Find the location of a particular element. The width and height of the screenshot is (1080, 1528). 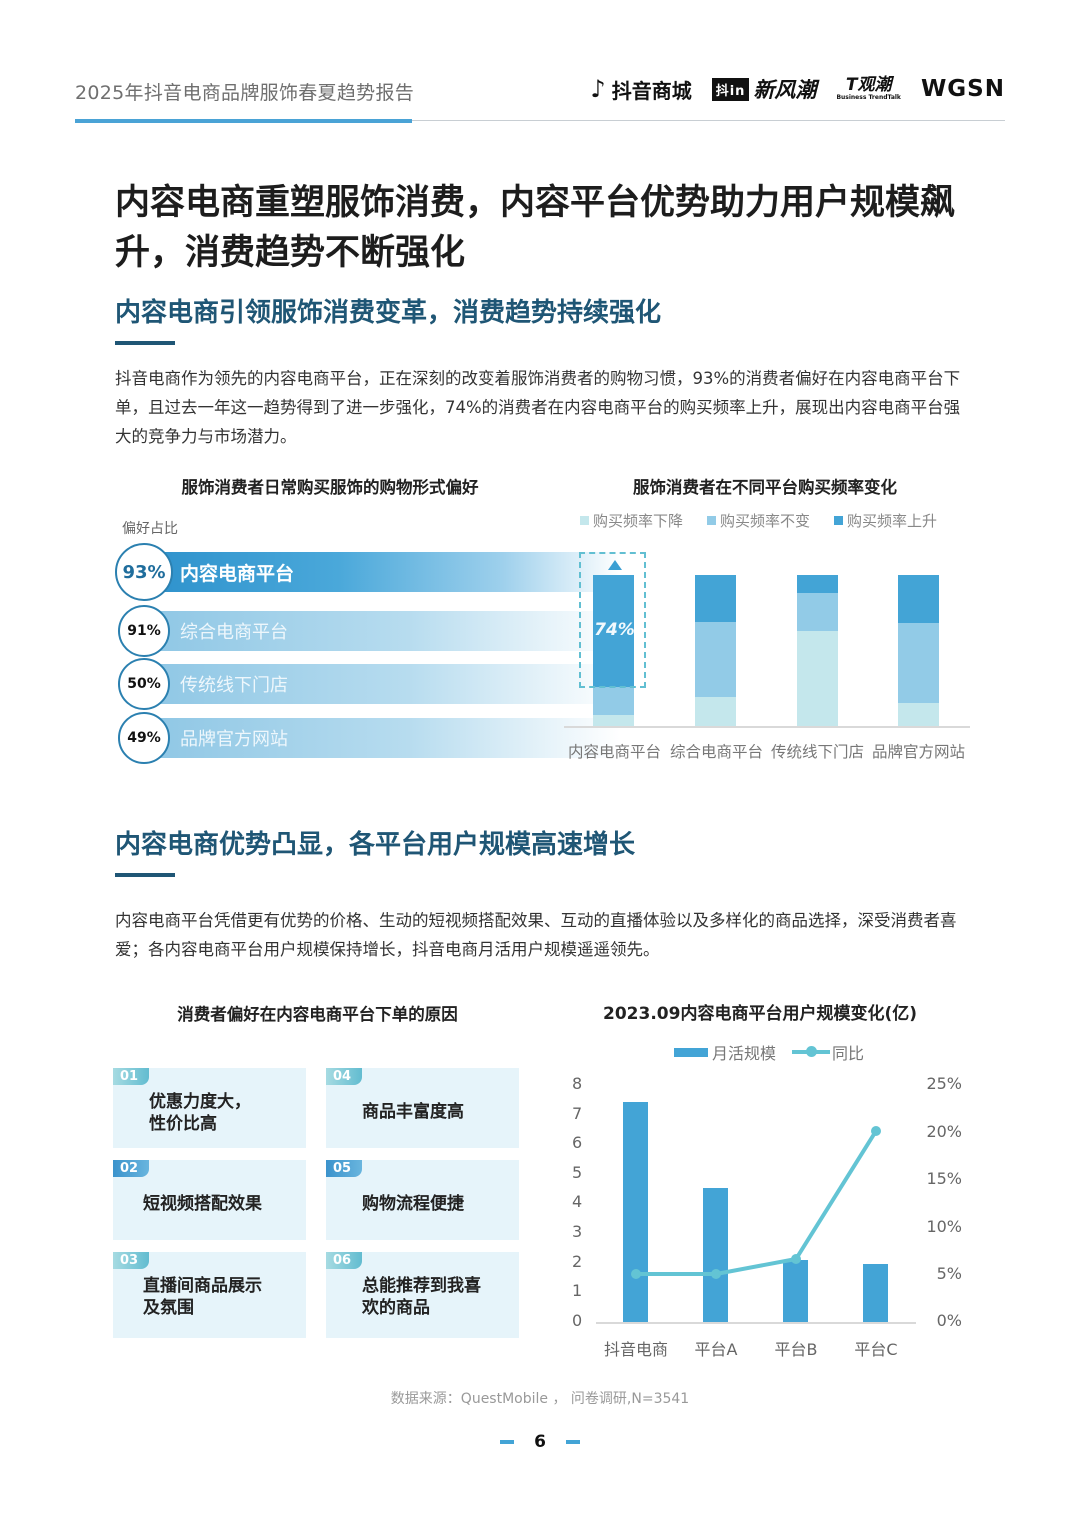

page-number: 6 is located at coordinates (540, 1442).